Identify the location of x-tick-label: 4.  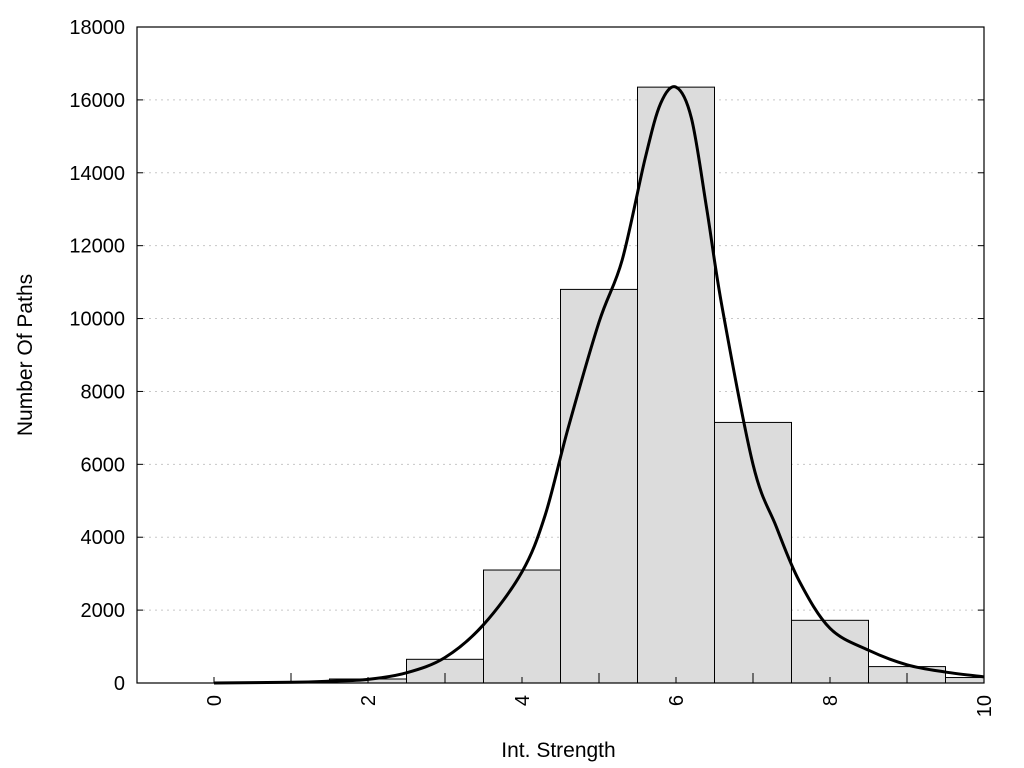
(523, 700).